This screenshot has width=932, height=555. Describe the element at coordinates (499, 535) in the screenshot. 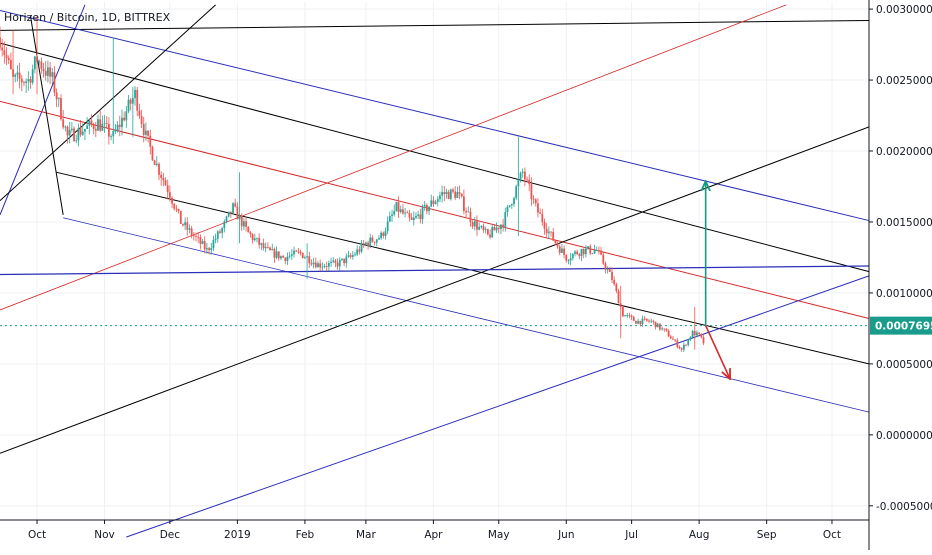

I see `x-tick-label: May` at that location.